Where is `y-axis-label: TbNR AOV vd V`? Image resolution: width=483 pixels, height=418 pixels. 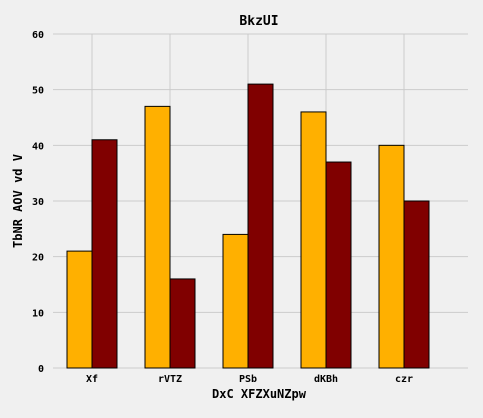
y-axis-label: TbNR AOV vd V is located at coordinates (18, 201).